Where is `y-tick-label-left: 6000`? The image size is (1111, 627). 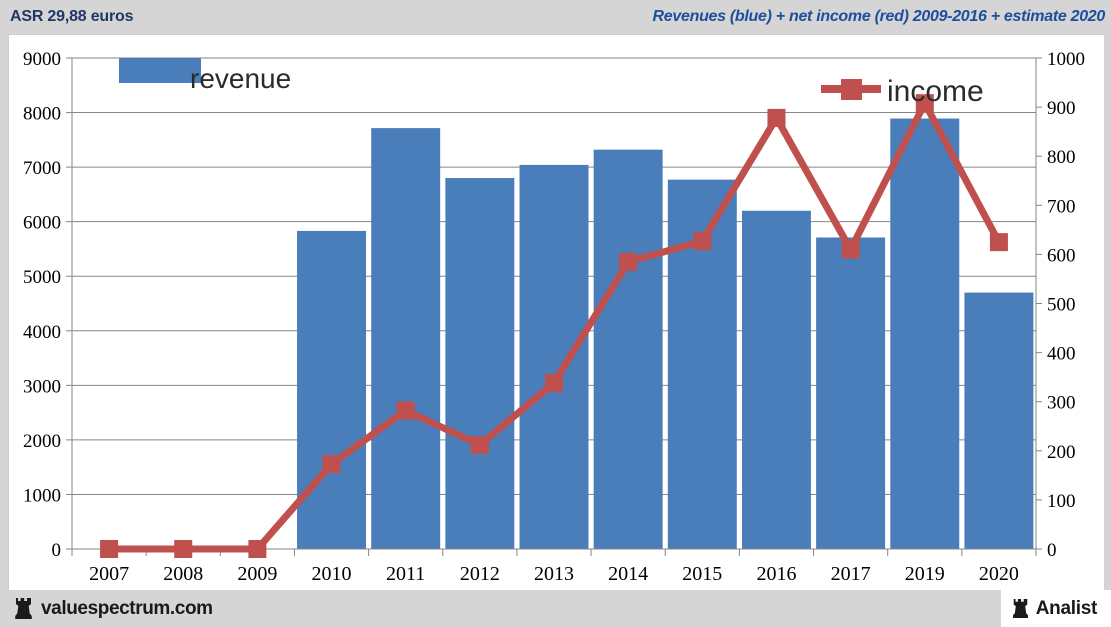
y-tick-label-left: 6000 is located at coordinates (42, 223).